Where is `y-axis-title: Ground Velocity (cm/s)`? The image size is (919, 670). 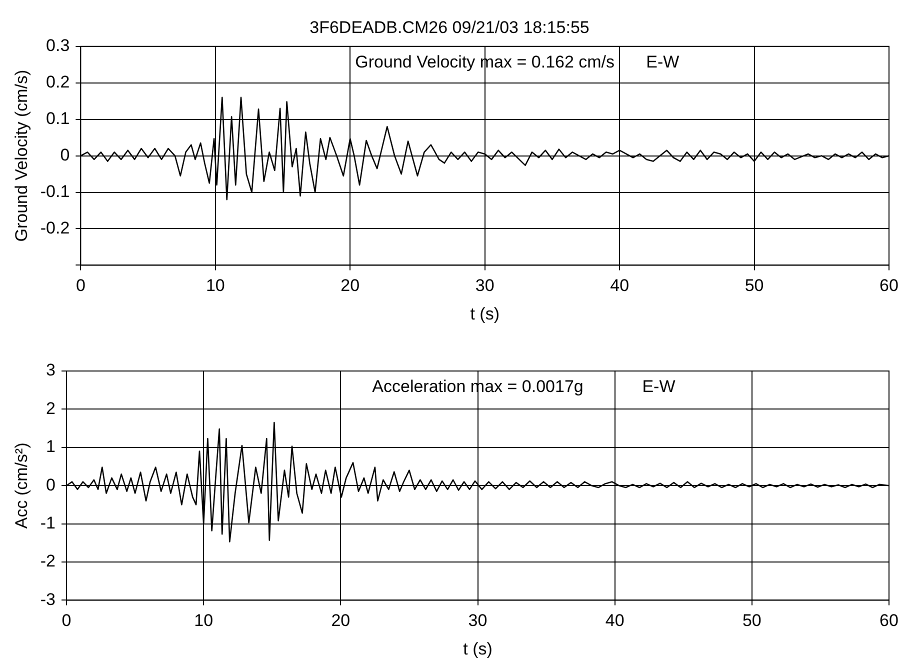 y-axis-title: Ground Velocity (cm/s) is located at coordinates (21, 156).